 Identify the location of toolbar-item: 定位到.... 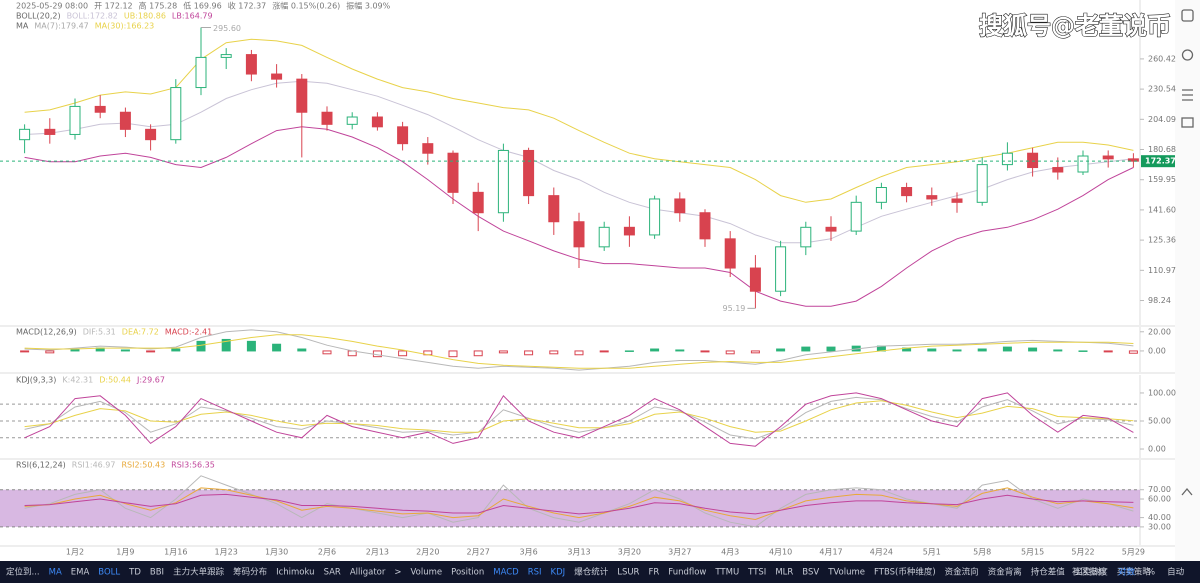
(23, 572).